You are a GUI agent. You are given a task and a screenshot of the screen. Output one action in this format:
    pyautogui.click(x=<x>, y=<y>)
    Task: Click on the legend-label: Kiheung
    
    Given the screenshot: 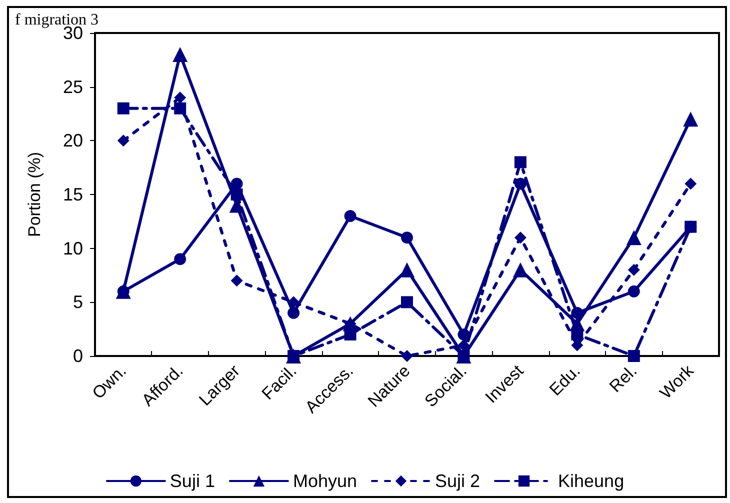 What is the action you would take?
    pyautogui.click(x=591, y=481)
    